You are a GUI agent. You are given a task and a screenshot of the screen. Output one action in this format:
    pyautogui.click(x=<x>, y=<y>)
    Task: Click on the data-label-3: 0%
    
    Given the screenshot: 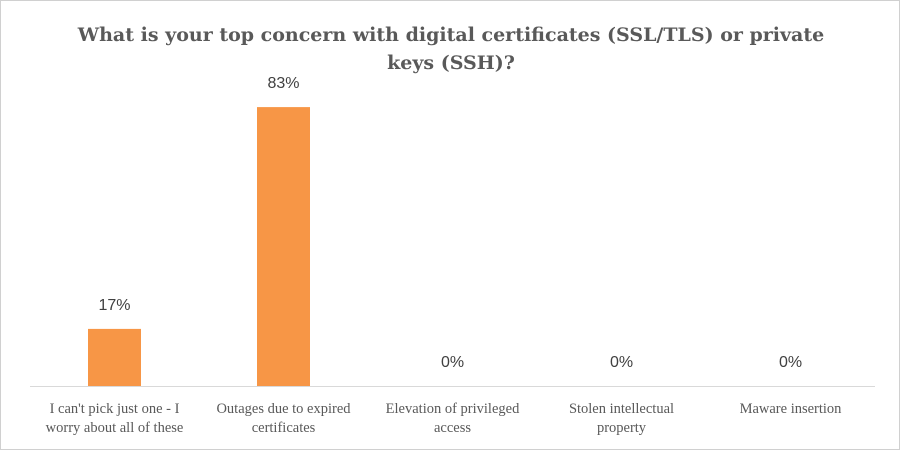 What is the action you would take?
    pyautogui.click(x=452, y=362)
    